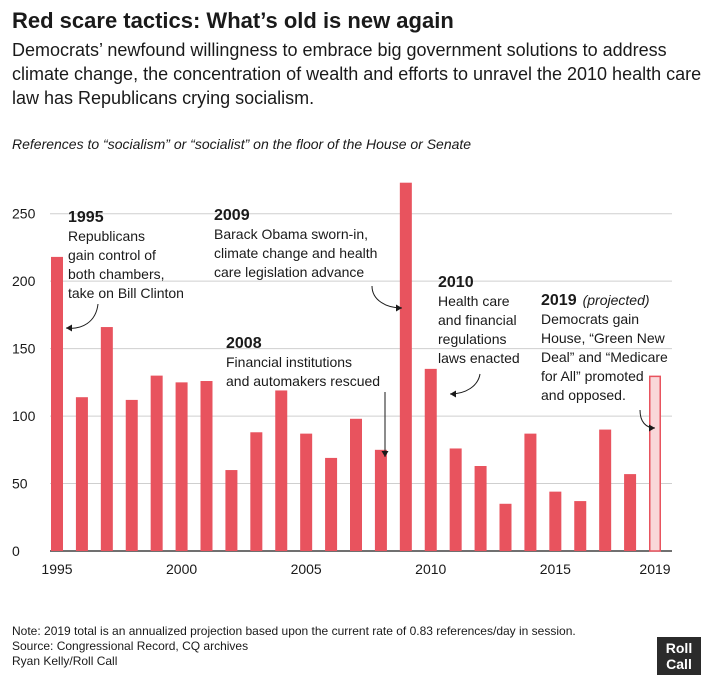 The height and width of the screenshot is (682, 712). I want to click on x-tick-label: 1995, so click(56, 569).